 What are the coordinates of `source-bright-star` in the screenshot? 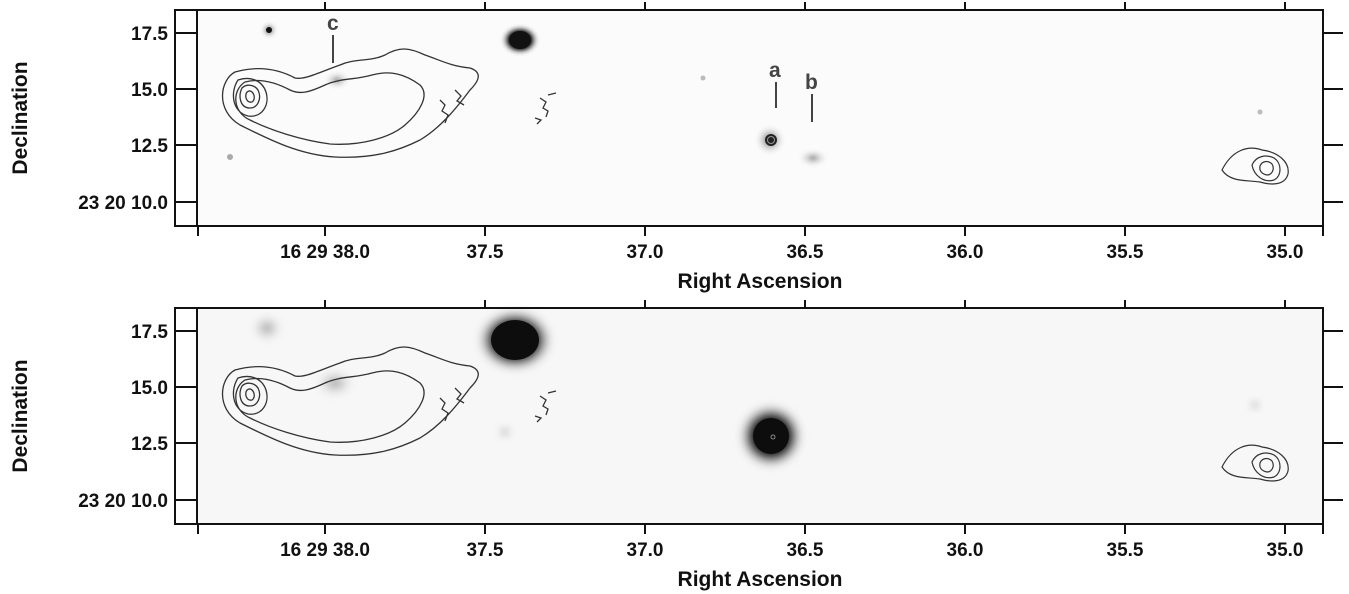 It's located at (520, 40).